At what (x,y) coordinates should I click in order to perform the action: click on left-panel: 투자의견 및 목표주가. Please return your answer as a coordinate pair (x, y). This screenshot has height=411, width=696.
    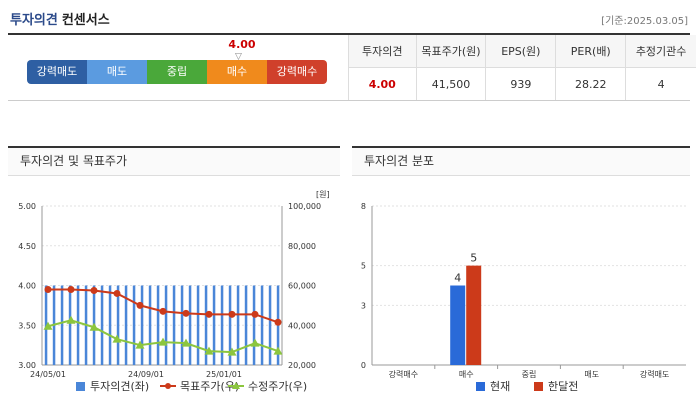
    Looking at the image, I should click on (174, 161).